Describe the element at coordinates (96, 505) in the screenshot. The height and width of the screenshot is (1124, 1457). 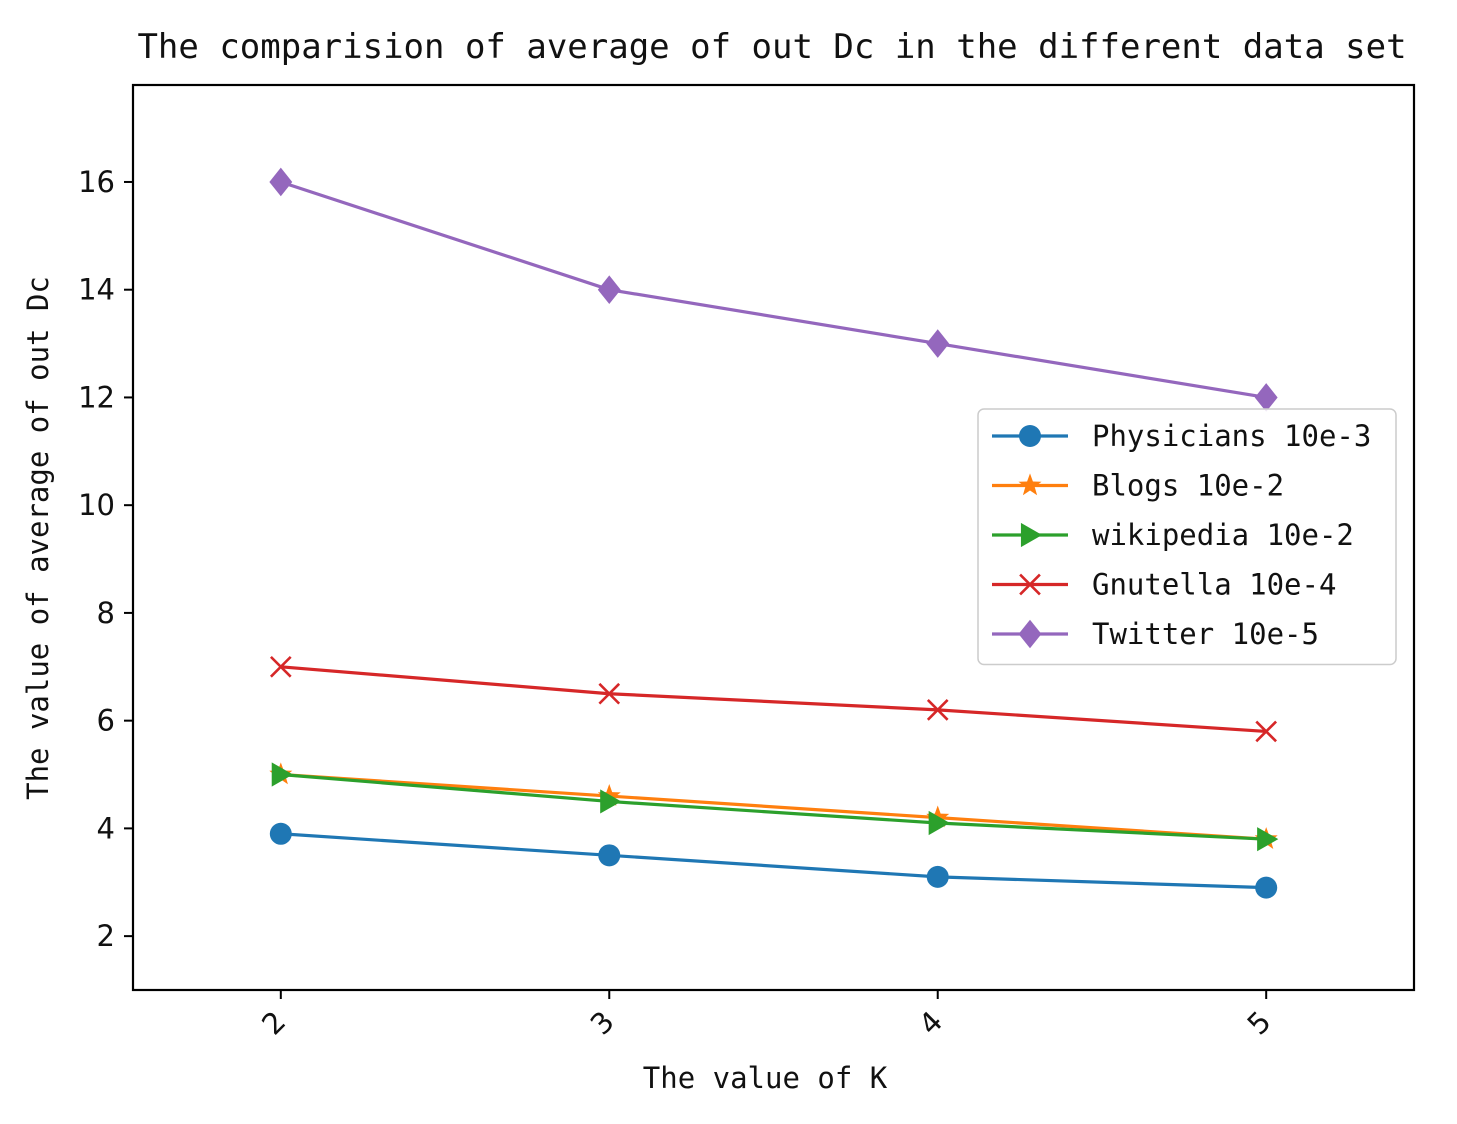
I see `y-tick-label: 10` at that location.